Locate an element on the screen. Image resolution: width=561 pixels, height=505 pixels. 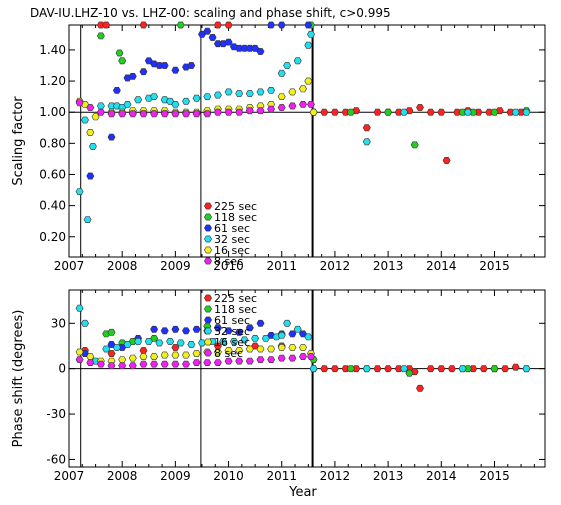
y-tick-label: 0 is located at coordinates (62, 369).